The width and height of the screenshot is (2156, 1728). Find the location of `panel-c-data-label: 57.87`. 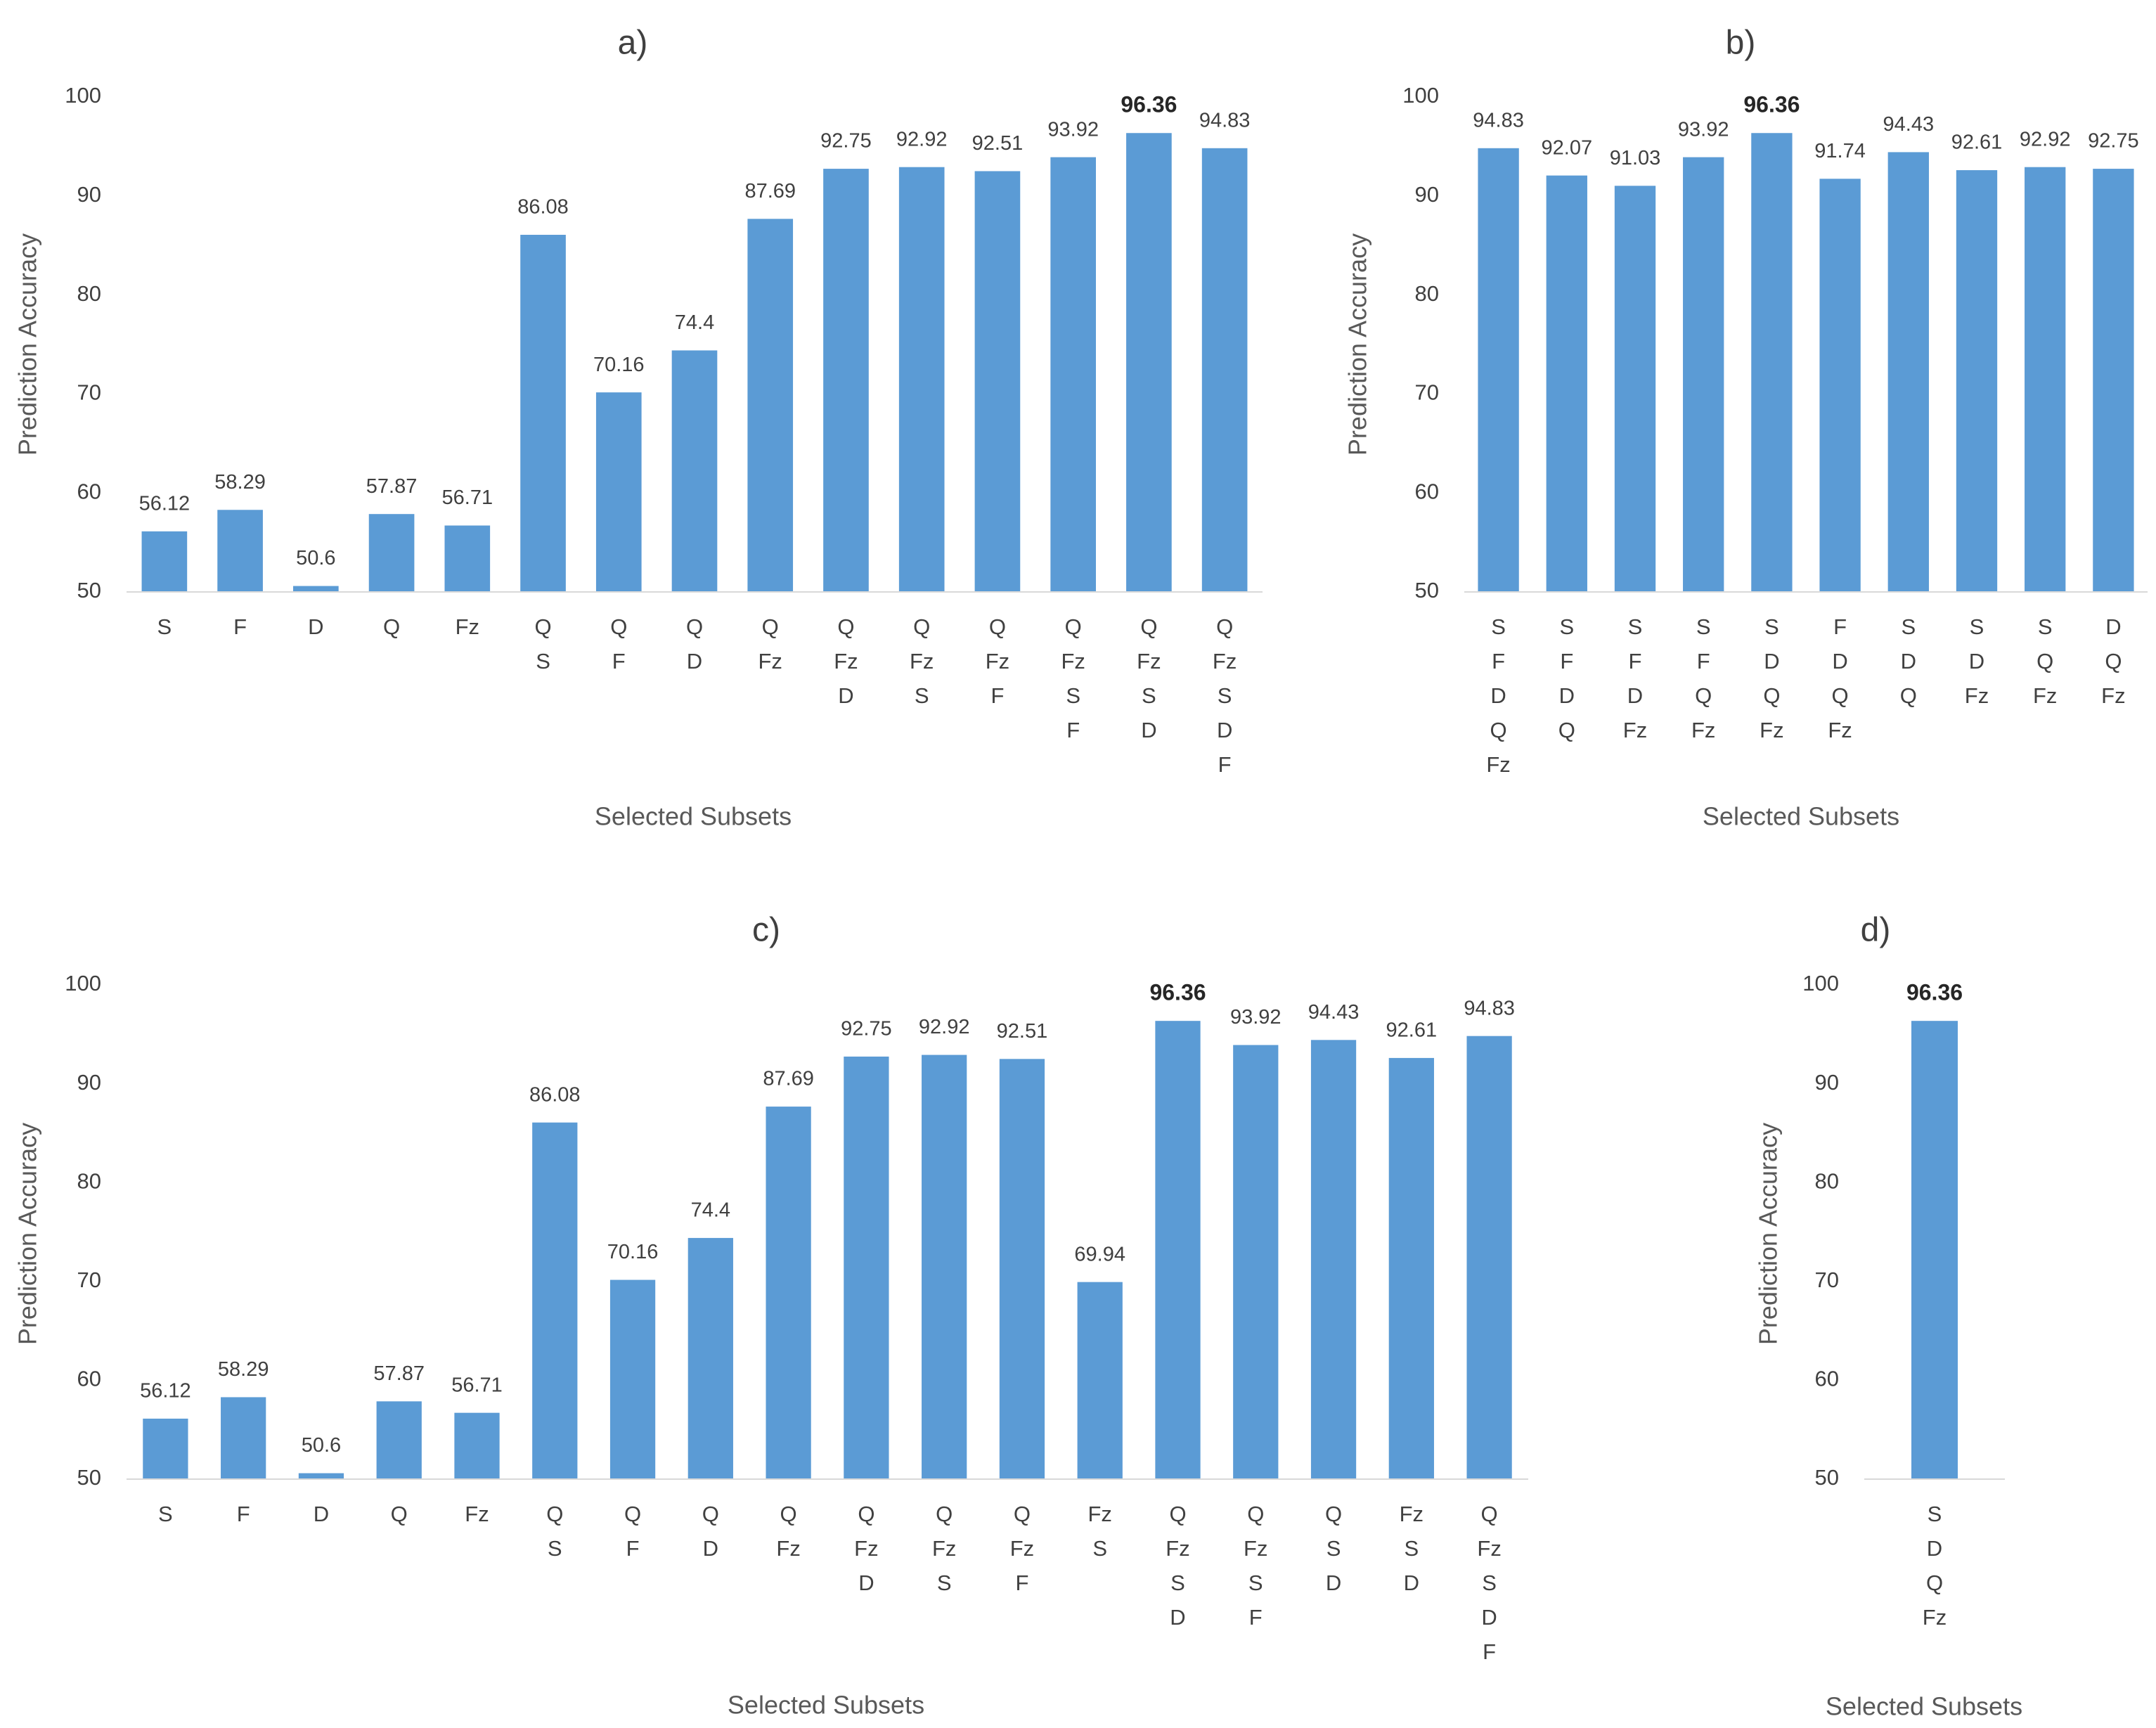

panel-c-data-label: 57.87 is located at coordinates (399, 1373).